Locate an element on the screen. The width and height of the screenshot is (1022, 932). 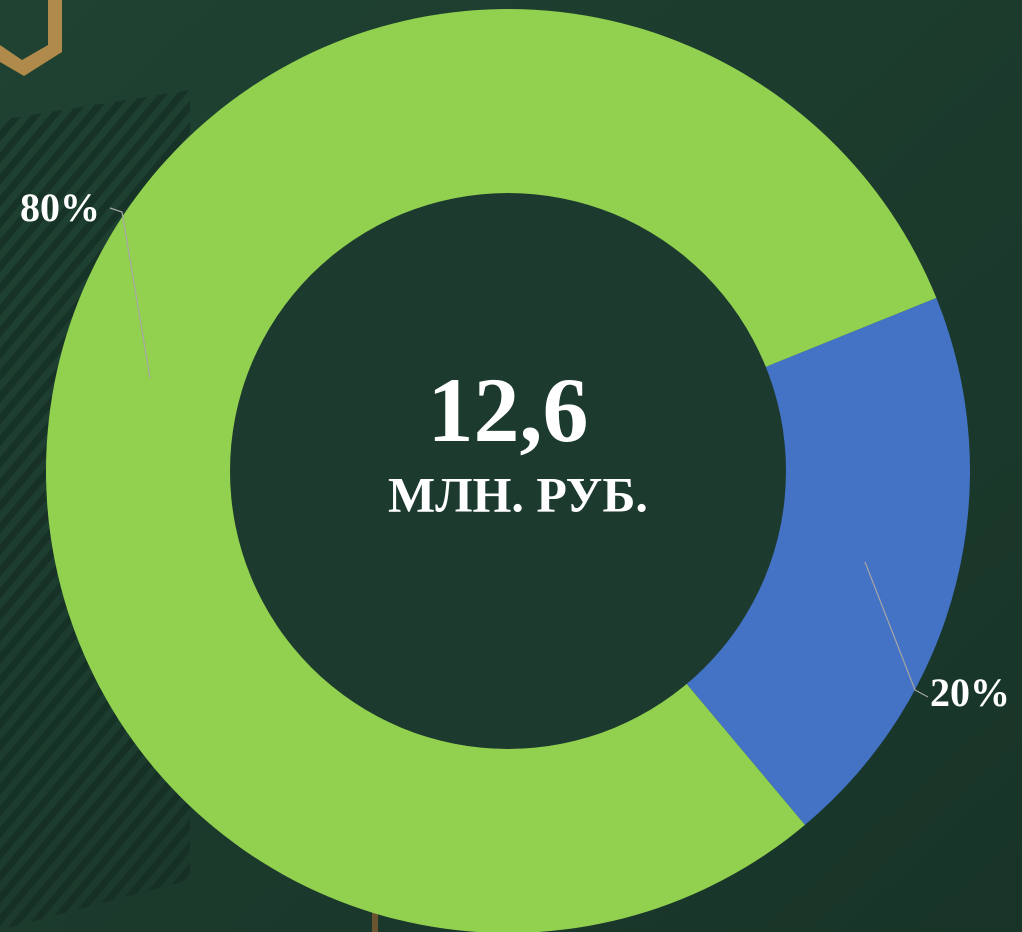
decor-hexagon is located at coordinates (31, 38).